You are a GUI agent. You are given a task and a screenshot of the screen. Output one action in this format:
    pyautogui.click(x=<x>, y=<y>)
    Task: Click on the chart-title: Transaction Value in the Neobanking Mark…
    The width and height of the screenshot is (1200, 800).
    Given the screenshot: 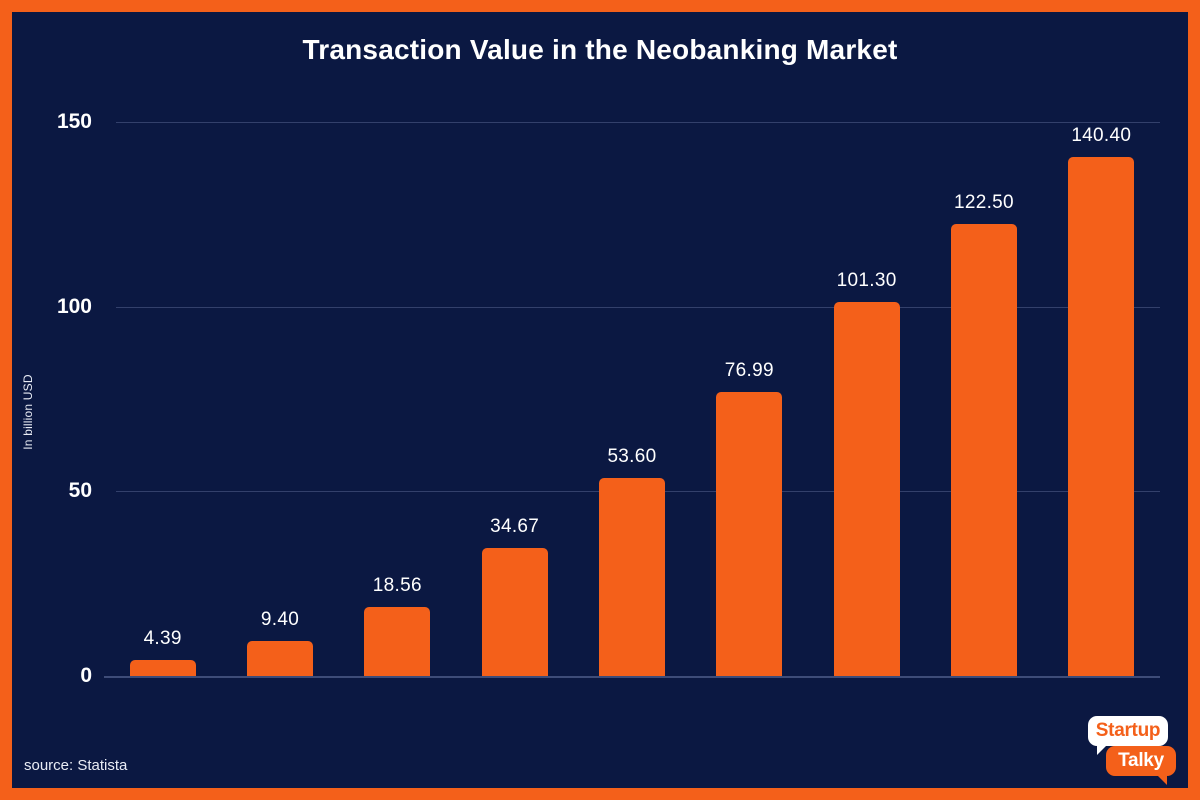 What is the action you would take?
    pyautogui.click(x=600, y=49)
    